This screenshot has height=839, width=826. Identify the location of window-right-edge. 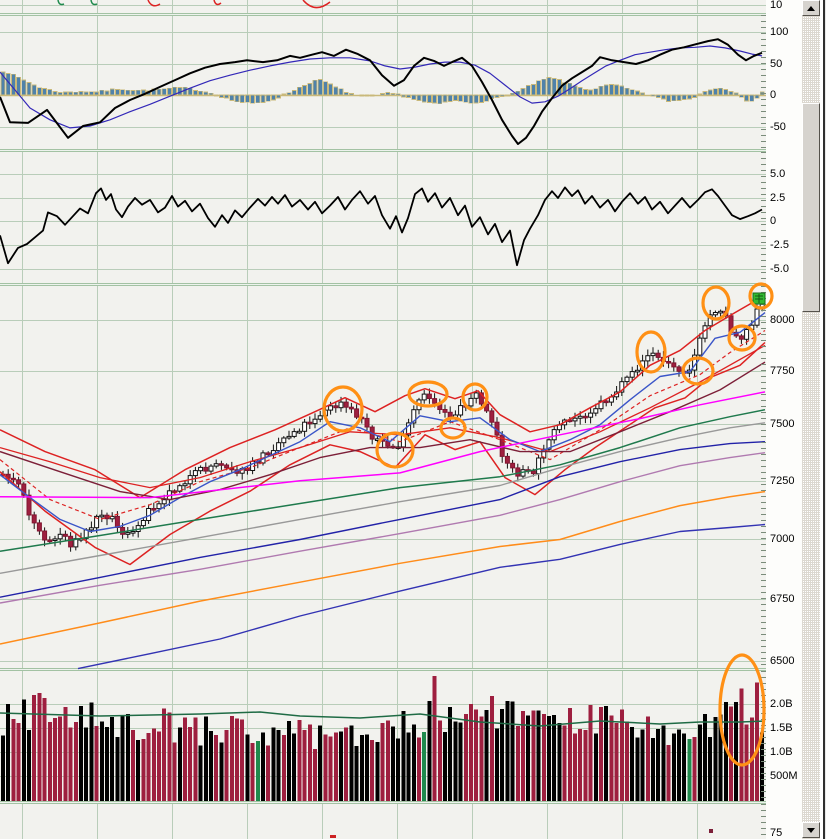
(823, 419).